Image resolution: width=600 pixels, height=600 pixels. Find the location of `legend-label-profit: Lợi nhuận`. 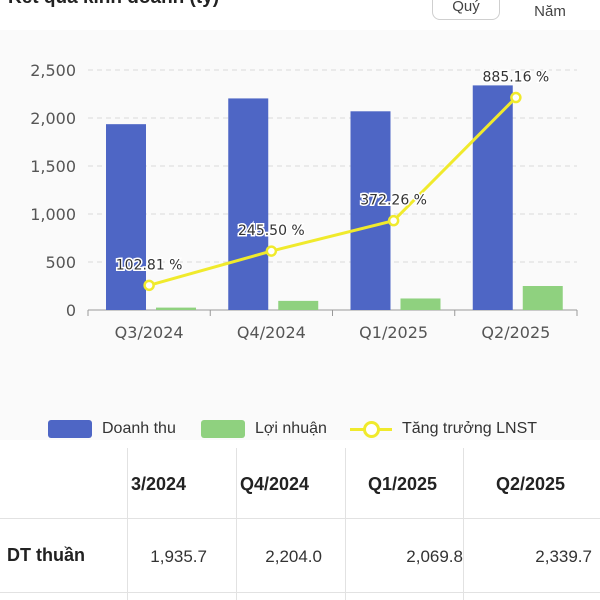

legend-label-profit: Lợi nhuận is located at coordinates (291, 428).